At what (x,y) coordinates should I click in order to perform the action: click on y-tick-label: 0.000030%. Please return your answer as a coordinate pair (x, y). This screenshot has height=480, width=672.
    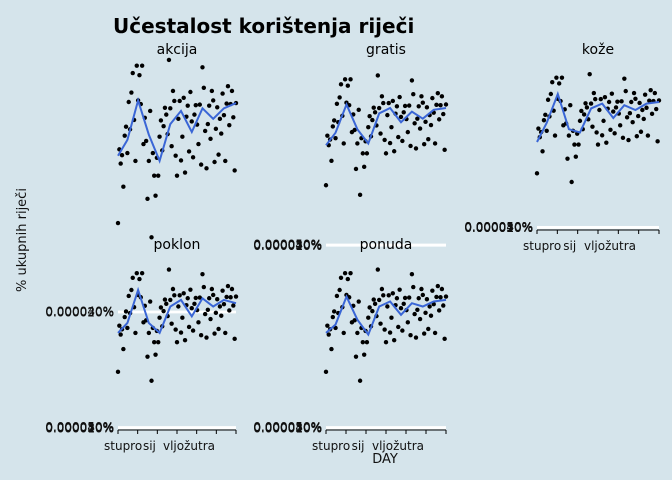
    Looking at the image, I should click on (498, 227).